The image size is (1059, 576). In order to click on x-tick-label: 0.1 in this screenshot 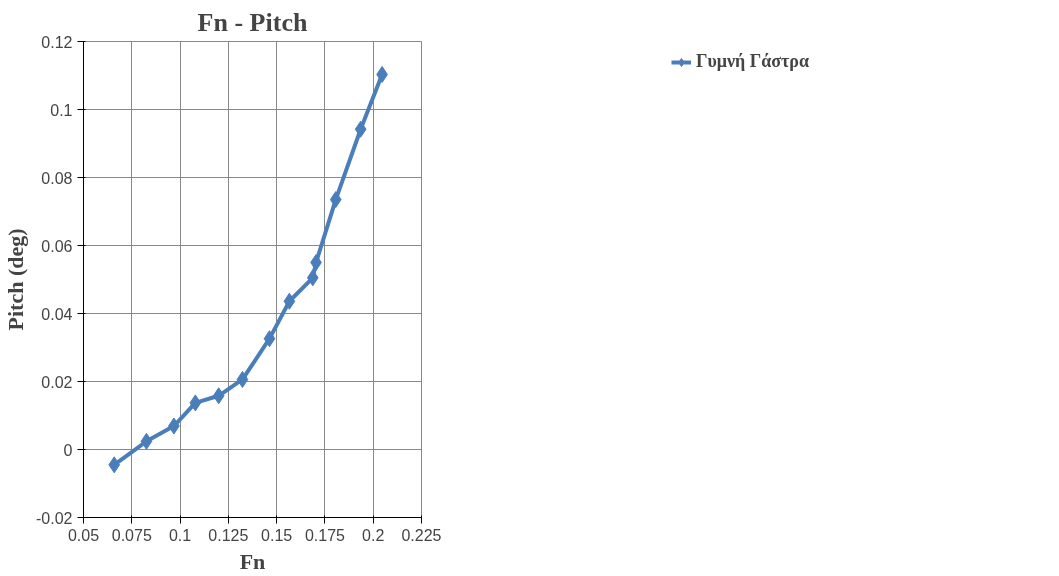, I will do `click(180, 535)`.